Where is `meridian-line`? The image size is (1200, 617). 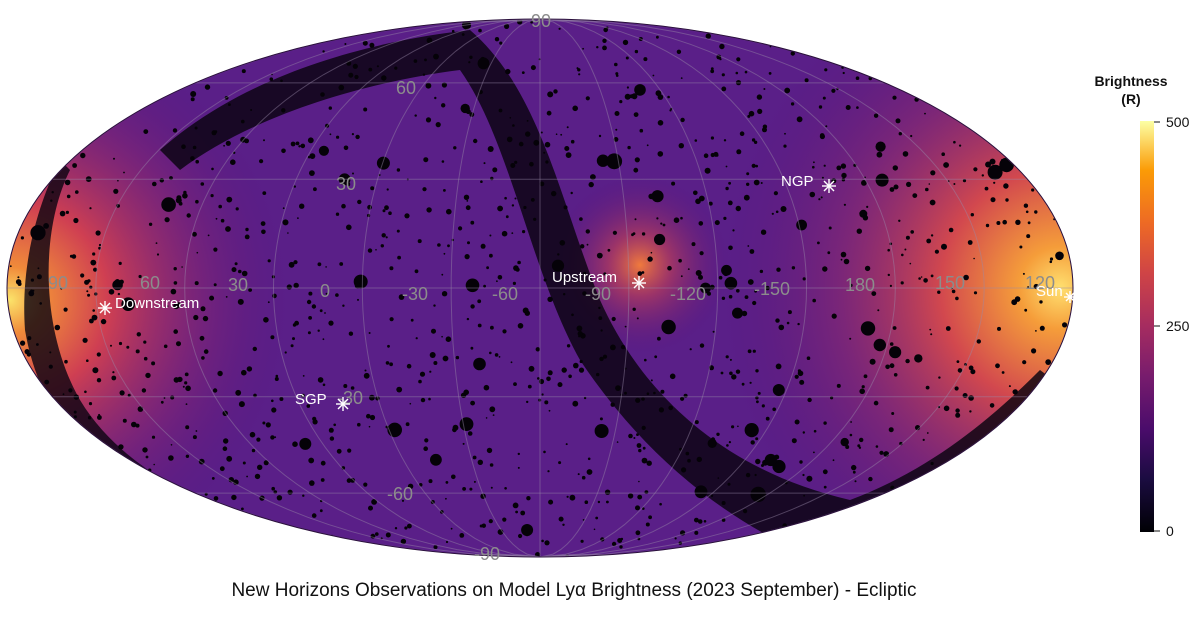 meridian-line is located at coordinates (451, 288).